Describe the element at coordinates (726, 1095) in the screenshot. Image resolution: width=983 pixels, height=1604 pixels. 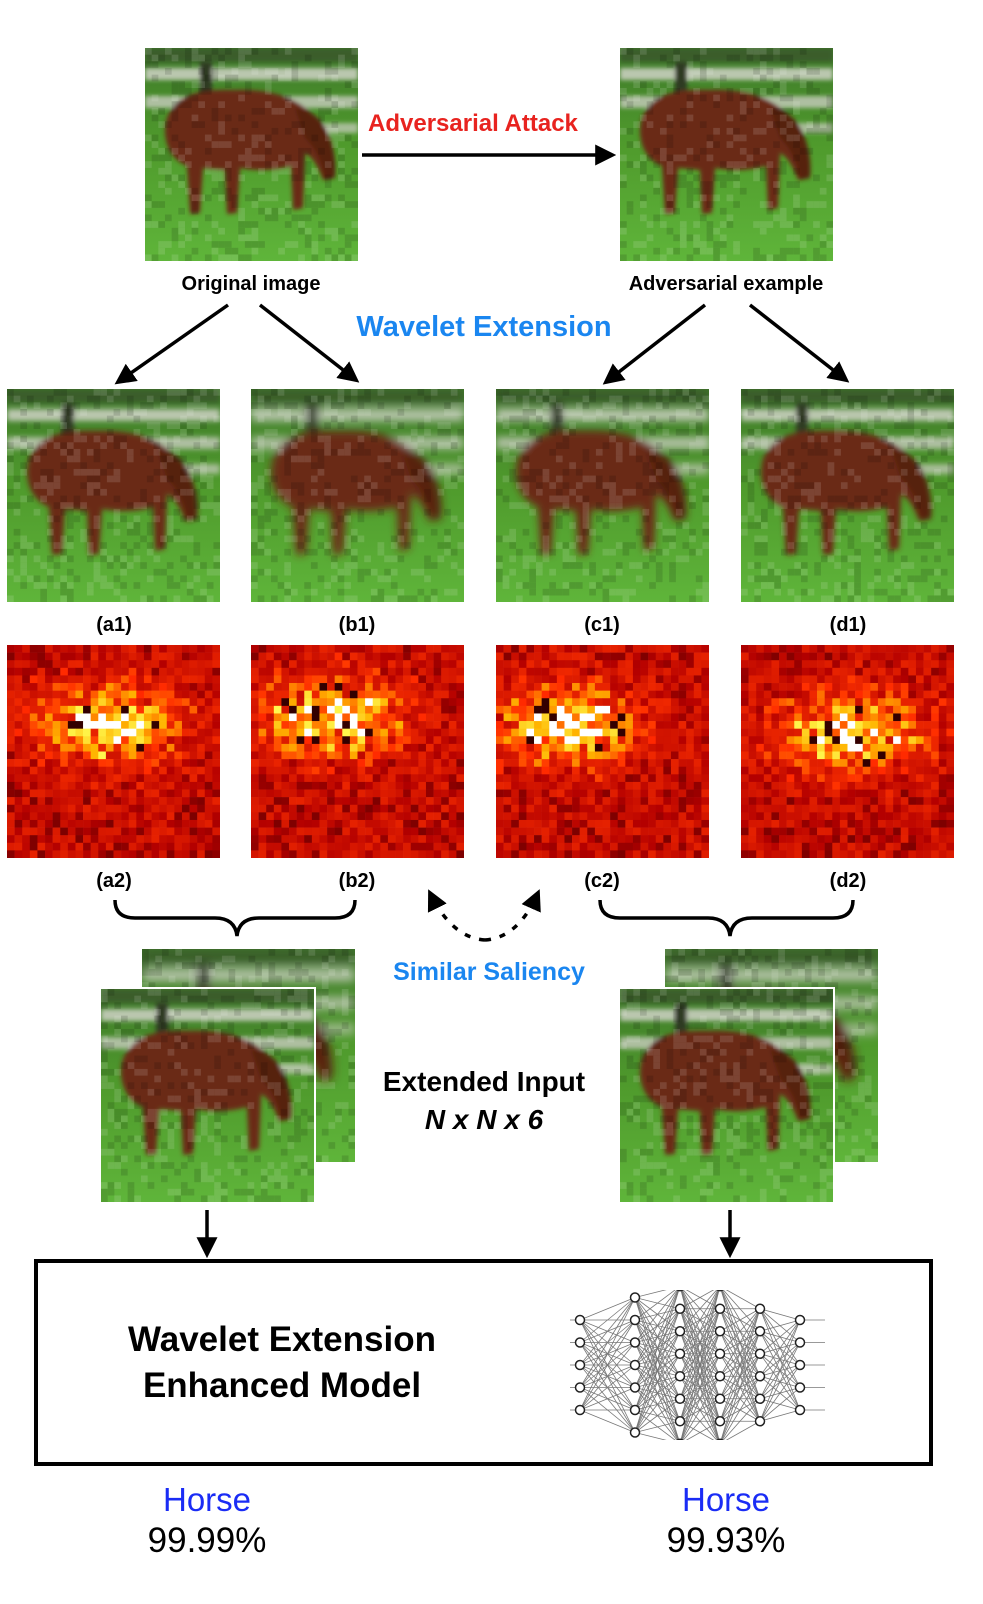
I see `extended-input-right-front` at that location.